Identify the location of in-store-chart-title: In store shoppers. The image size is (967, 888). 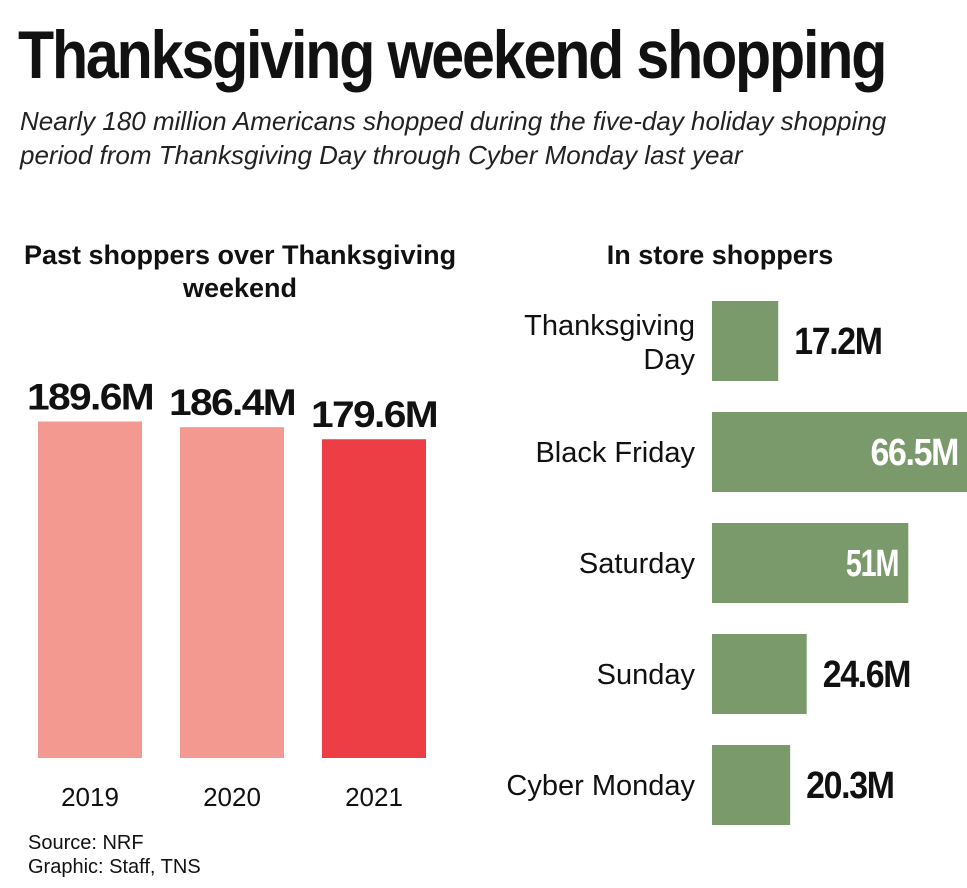
(720, 255).